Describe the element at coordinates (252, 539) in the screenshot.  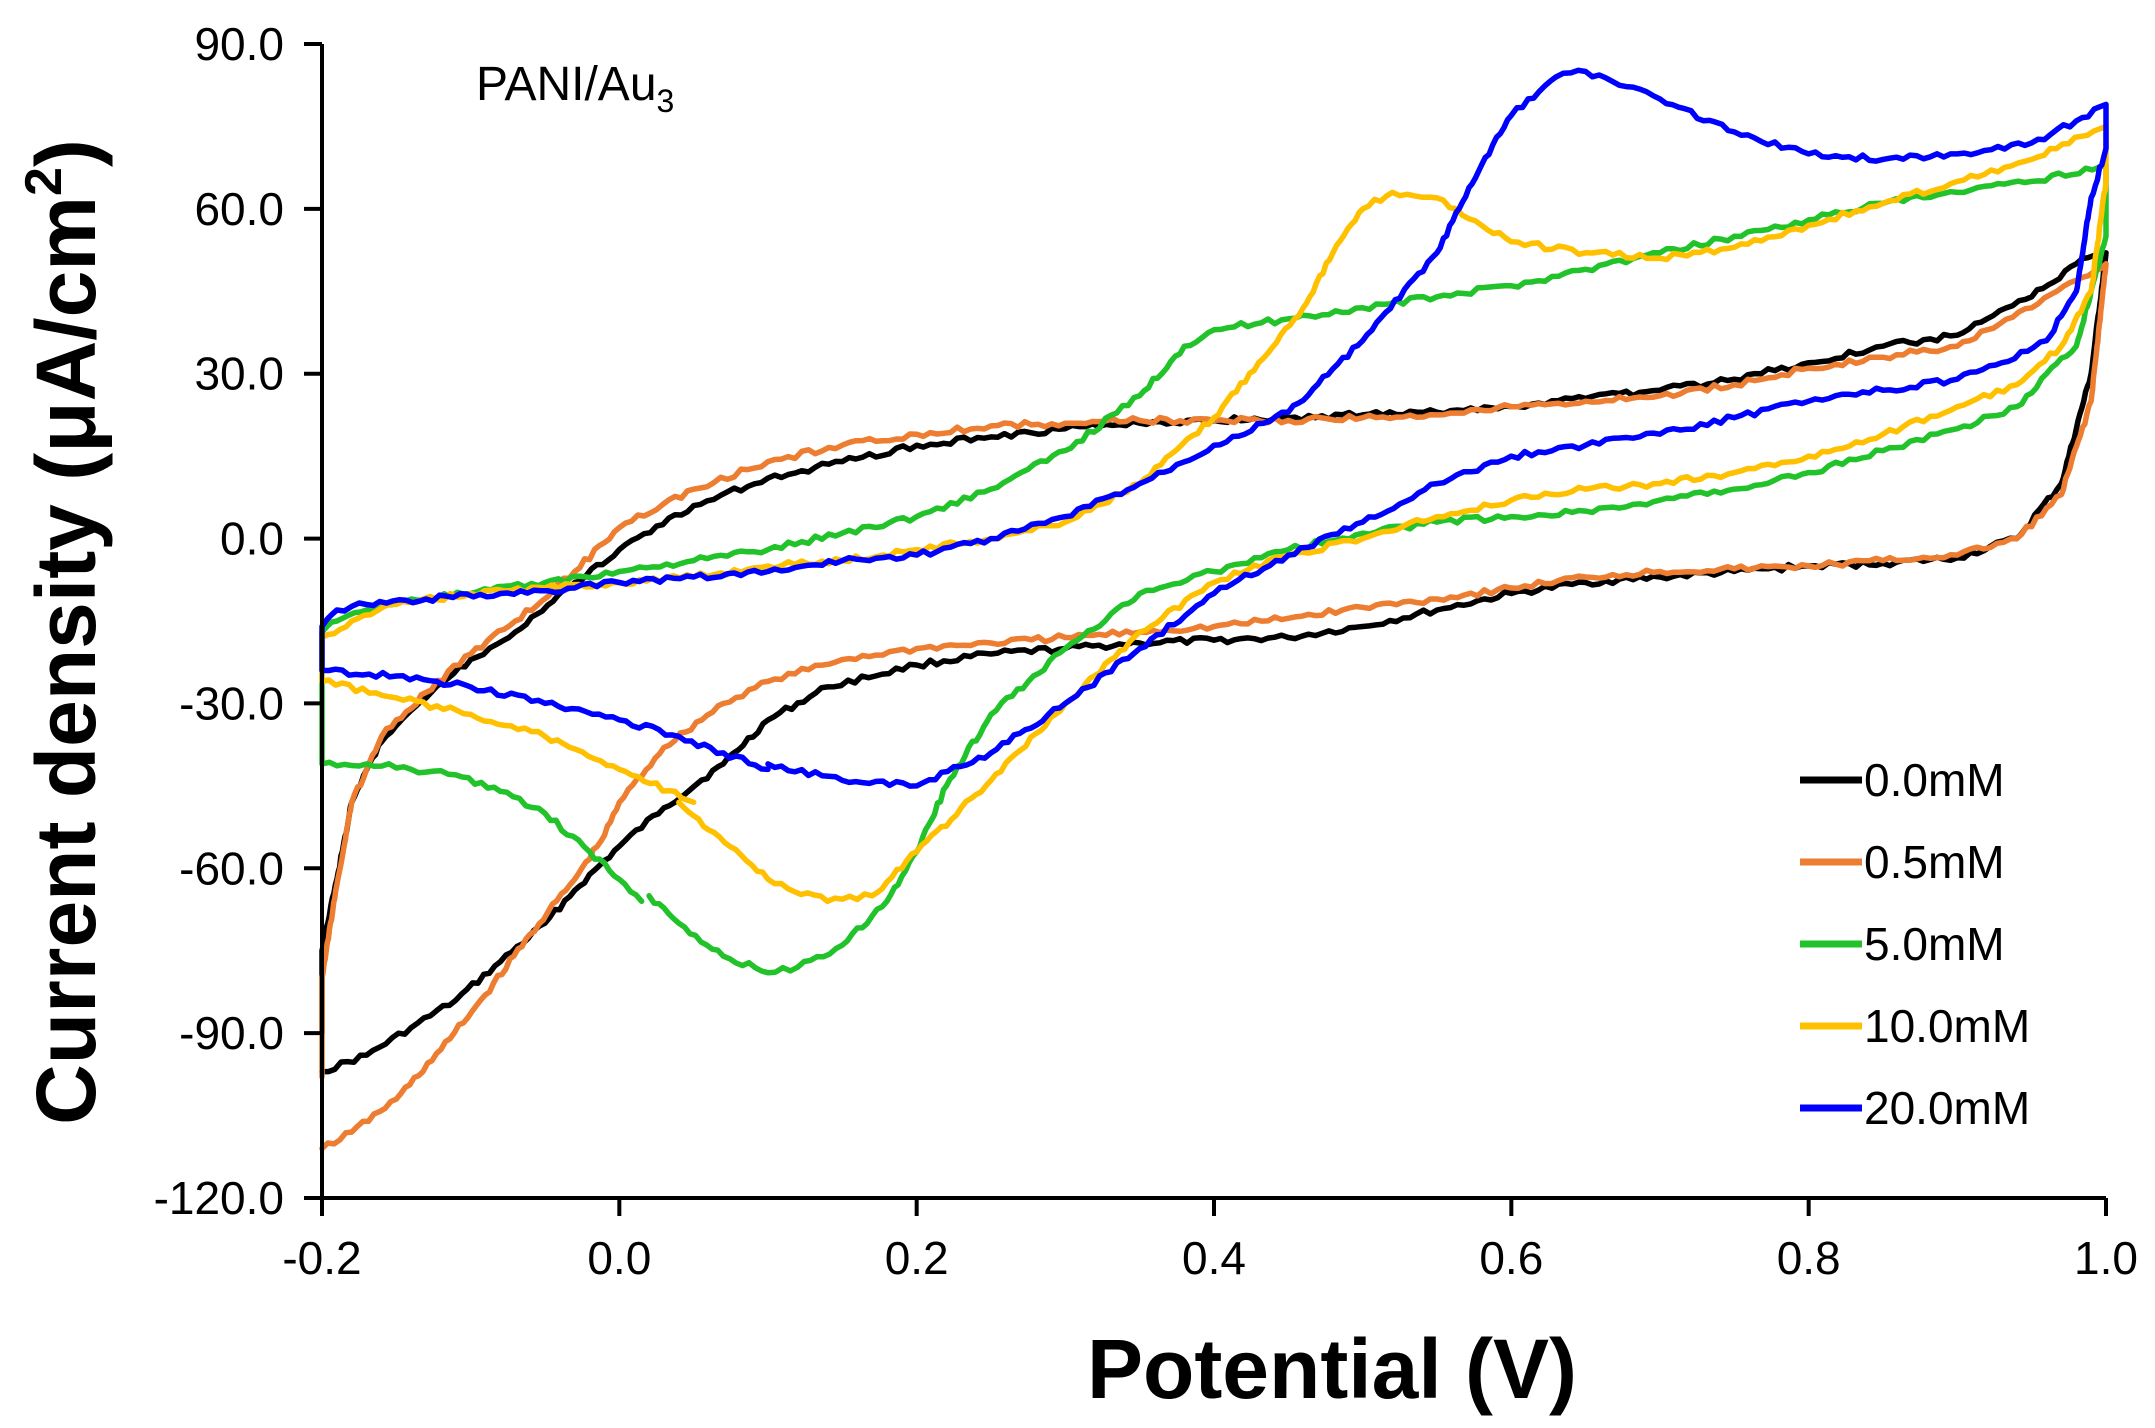
I see `y-tick-label: 0.0` at that location.